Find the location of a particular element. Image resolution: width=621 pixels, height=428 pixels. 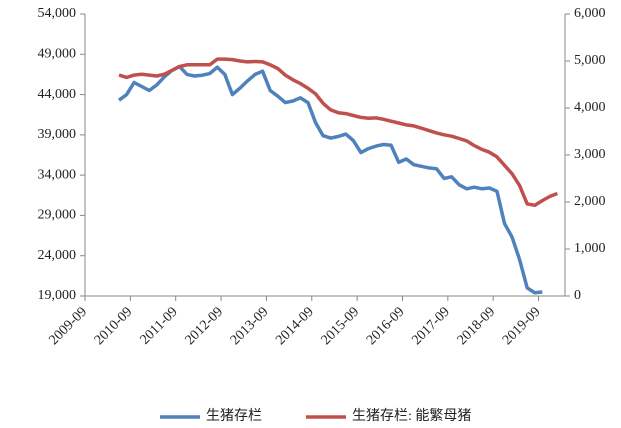

y-tick-label: 34,000 is located at coordinates (57, 174).